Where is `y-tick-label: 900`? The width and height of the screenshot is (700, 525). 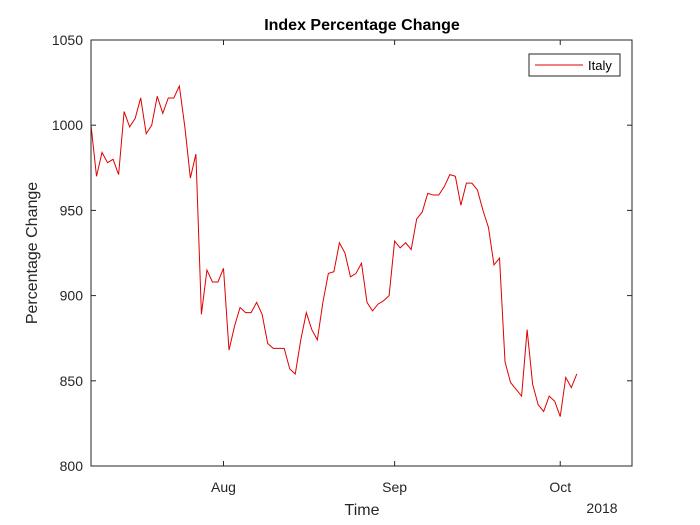 y-tick-label: 900 is located at coordinates (72, 296).